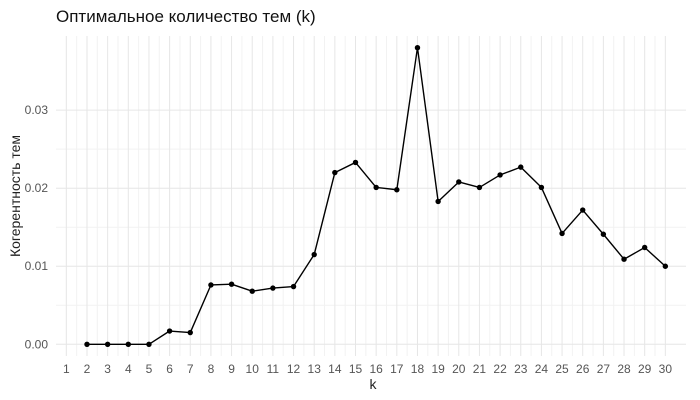 Image resolution: width=700 pixels, height=400 pixels. Describe the element at coordinates (521, 369) in the screenshot. I see `x-tick-label: 23` at that location.